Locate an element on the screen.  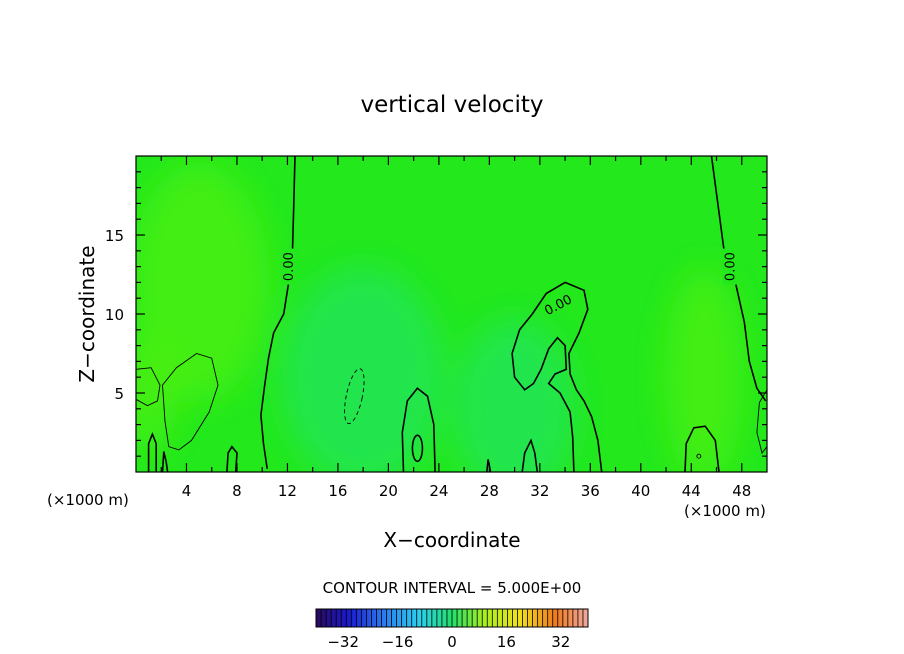
colorbar-frame is located at coordinates (452, 618).